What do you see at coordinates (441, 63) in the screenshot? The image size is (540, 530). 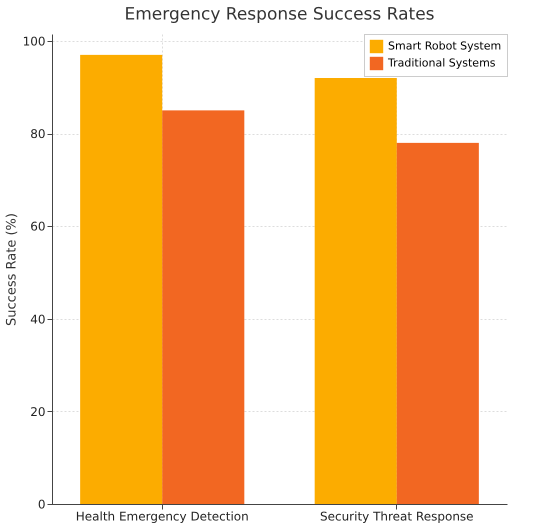 I see `legend-label: Traditional Systems` at bounding box center [441, 63].